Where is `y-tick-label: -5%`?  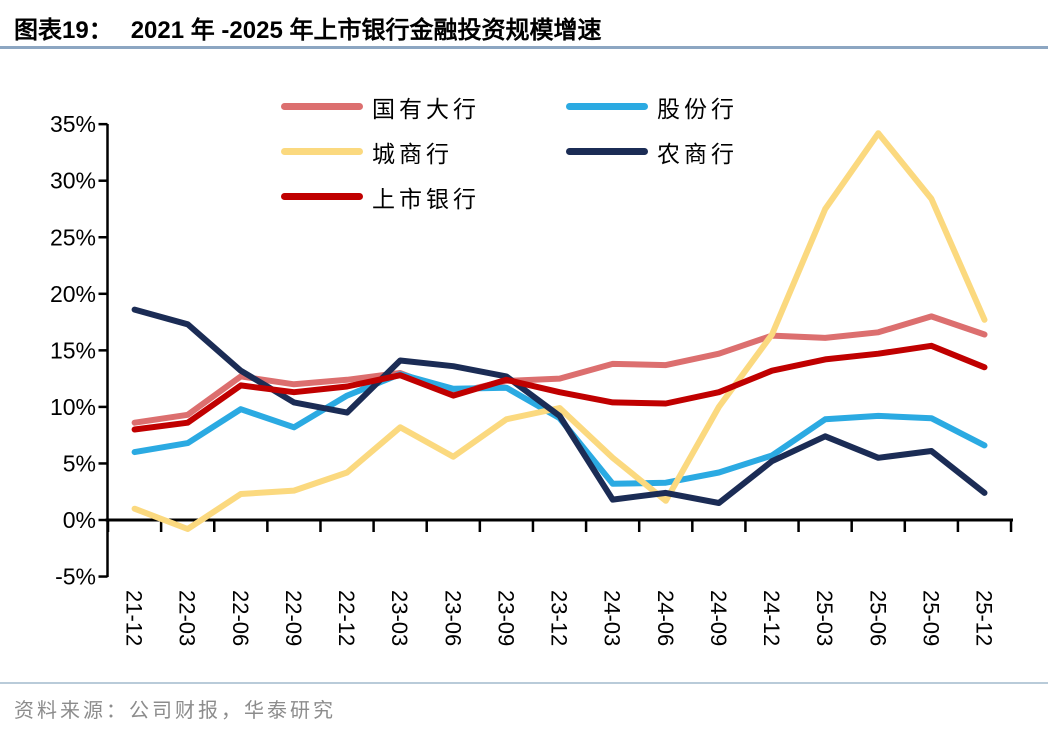 y-tick-label: -5% is located at coordinates (75, 577).